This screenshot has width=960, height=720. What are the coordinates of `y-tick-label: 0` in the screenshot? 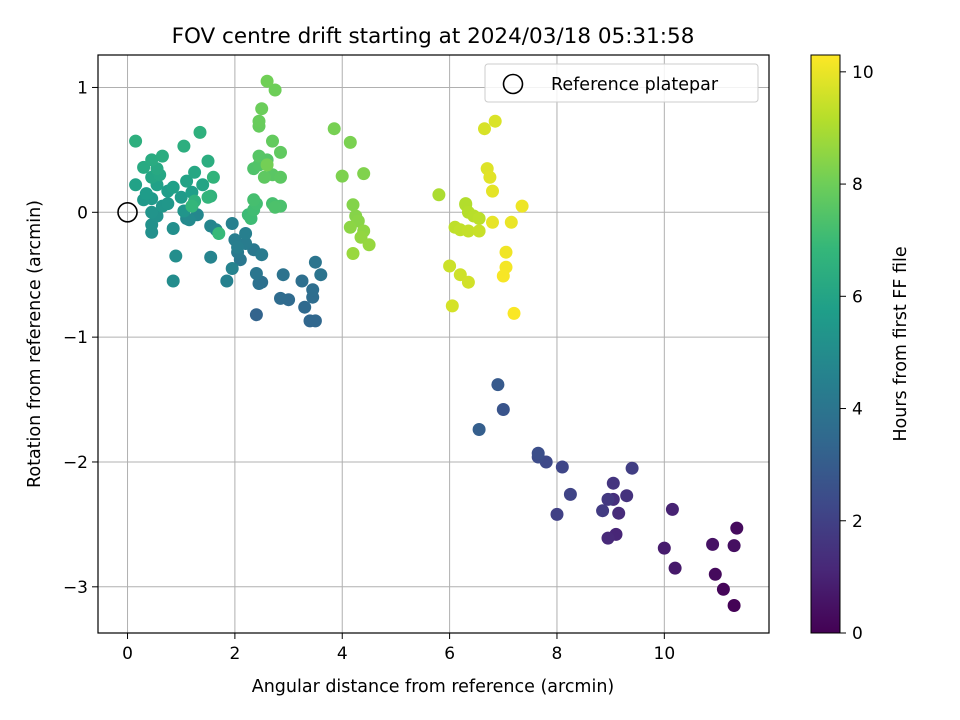 It's located at (82, 213).